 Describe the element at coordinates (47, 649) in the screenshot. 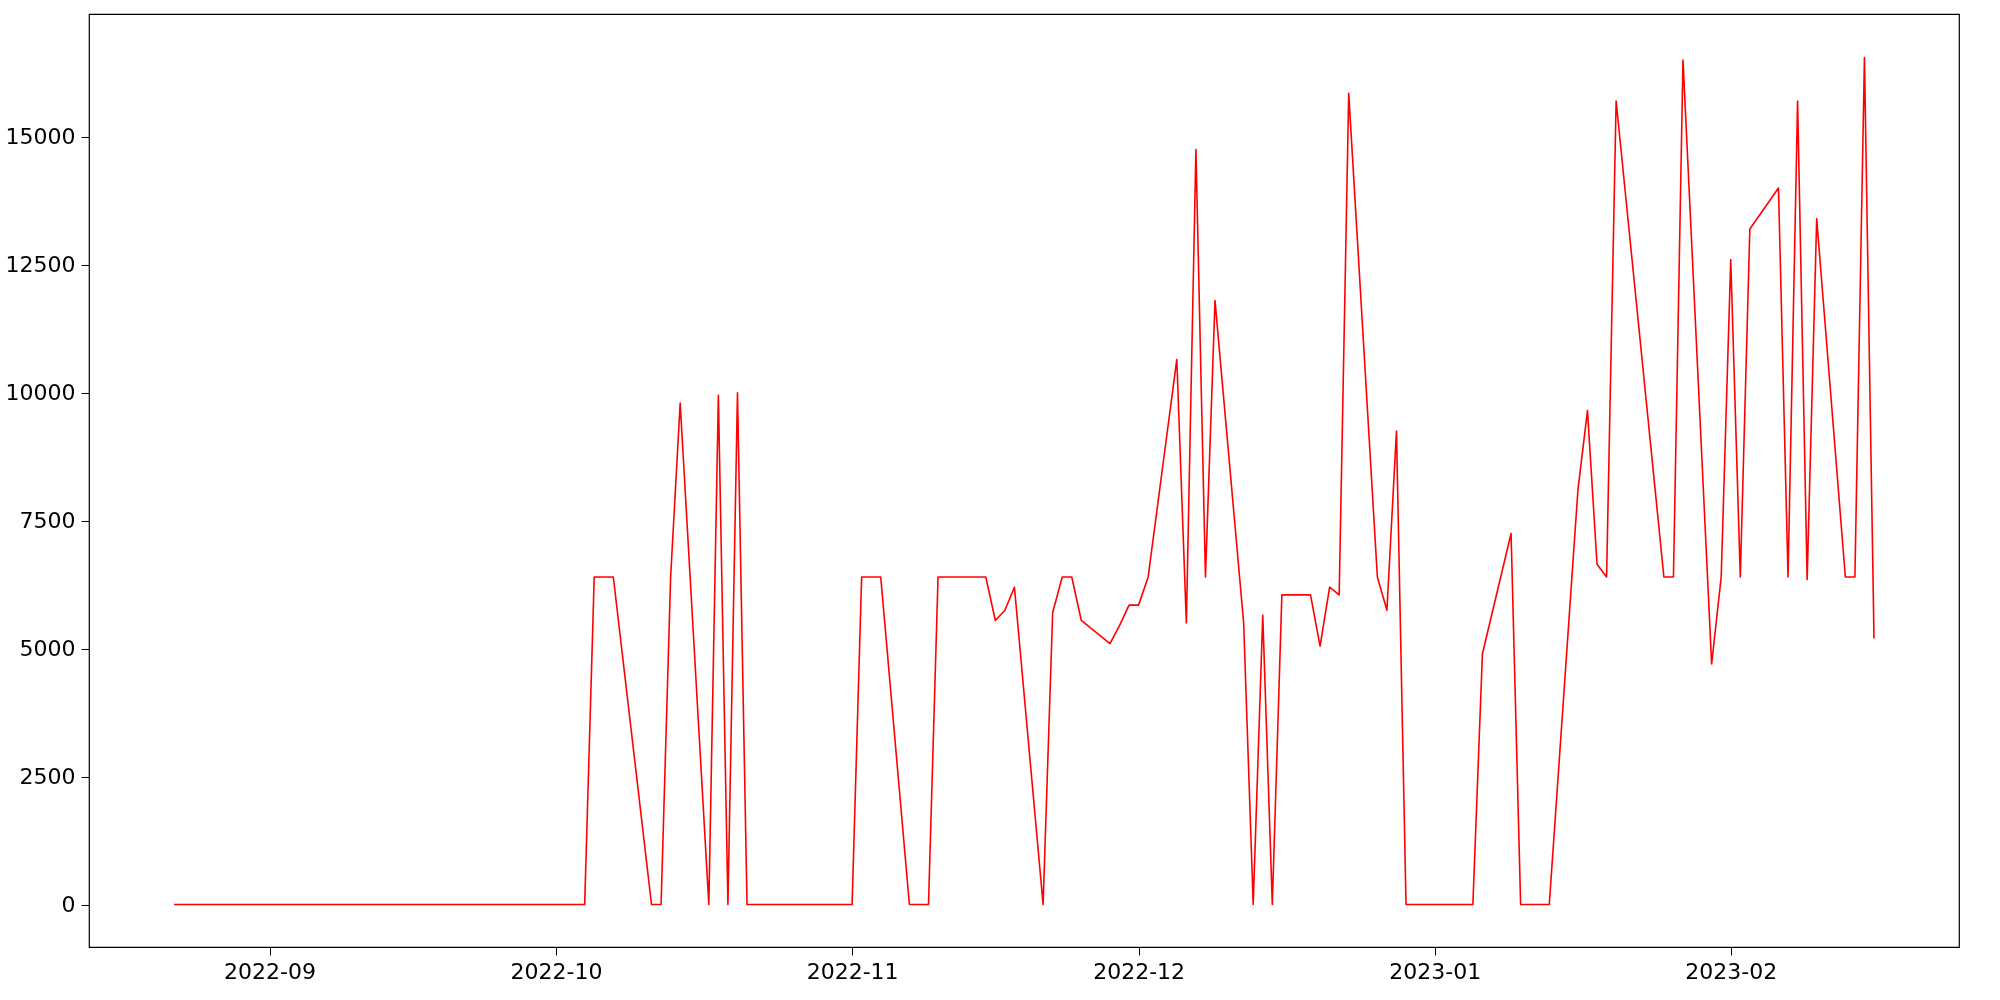

I see `y-tick-label: 5000` at that location.